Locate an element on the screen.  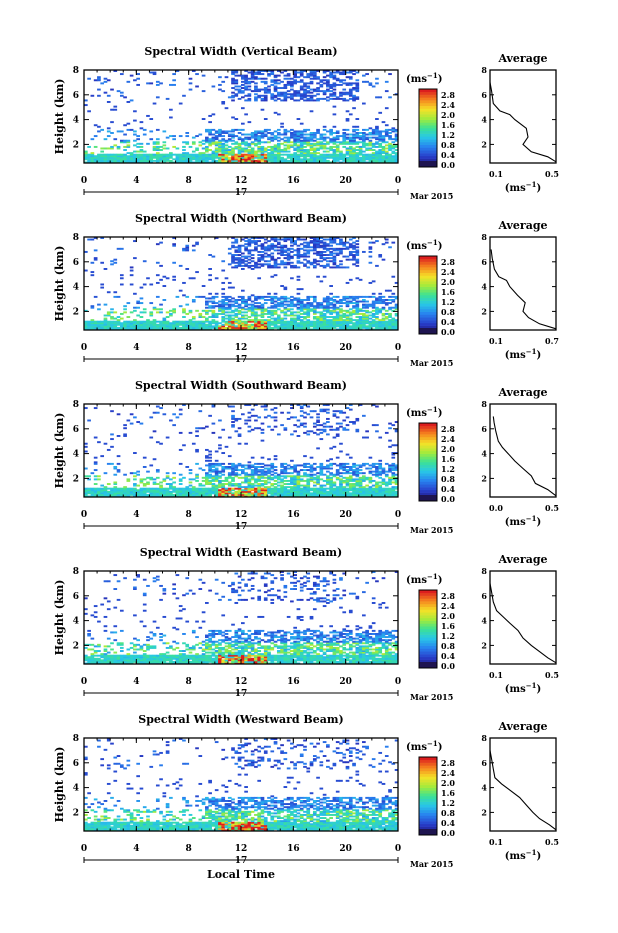
panel-title: Spectral Width (Vertical Beam) is located at coordinates (240, 51).